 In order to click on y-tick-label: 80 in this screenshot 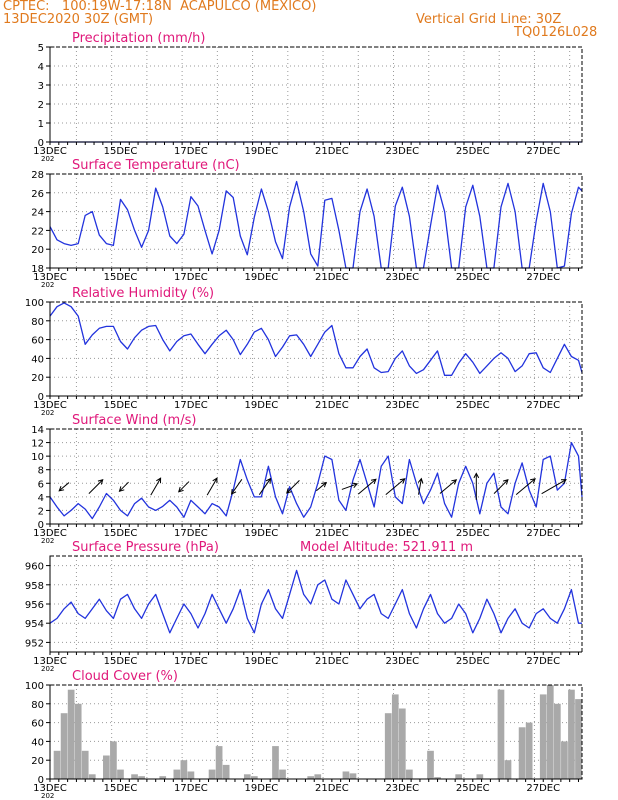, I will do `click(37, 705)`.